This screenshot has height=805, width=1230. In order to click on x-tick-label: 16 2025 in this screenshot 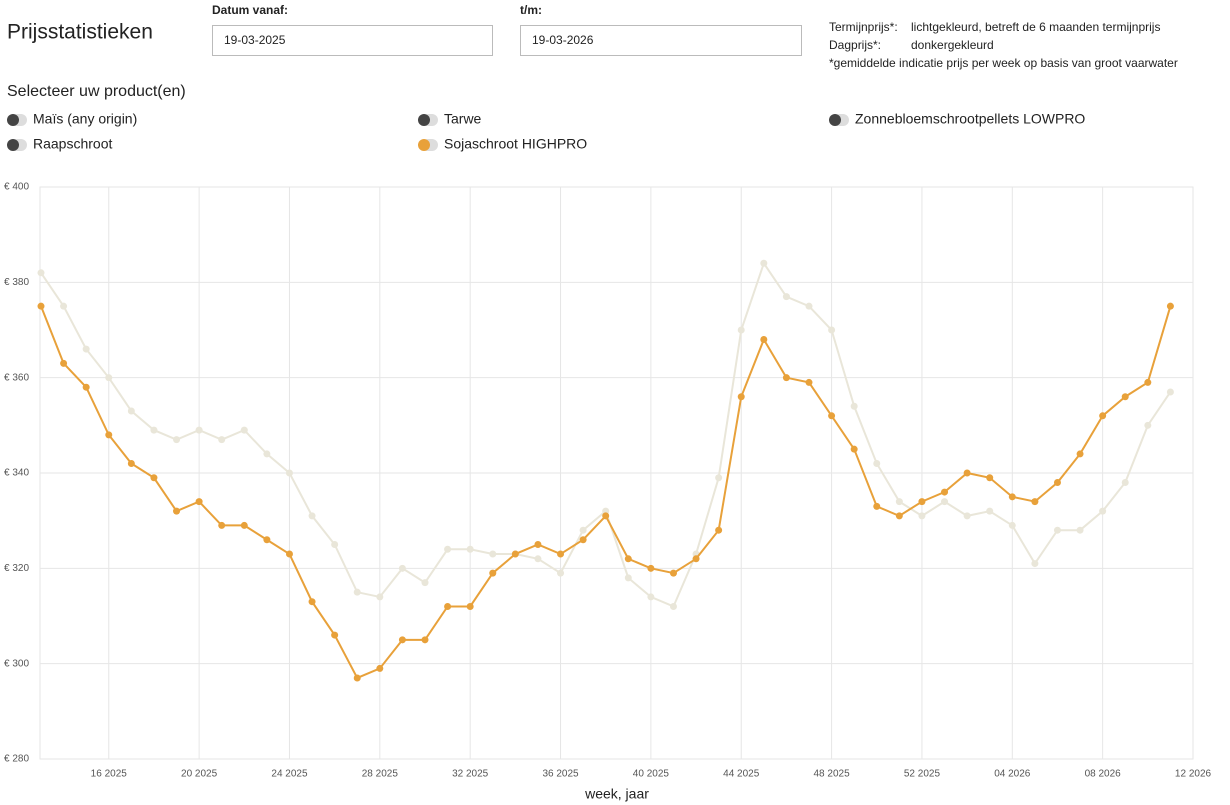, I will do `click(109, 774)`.